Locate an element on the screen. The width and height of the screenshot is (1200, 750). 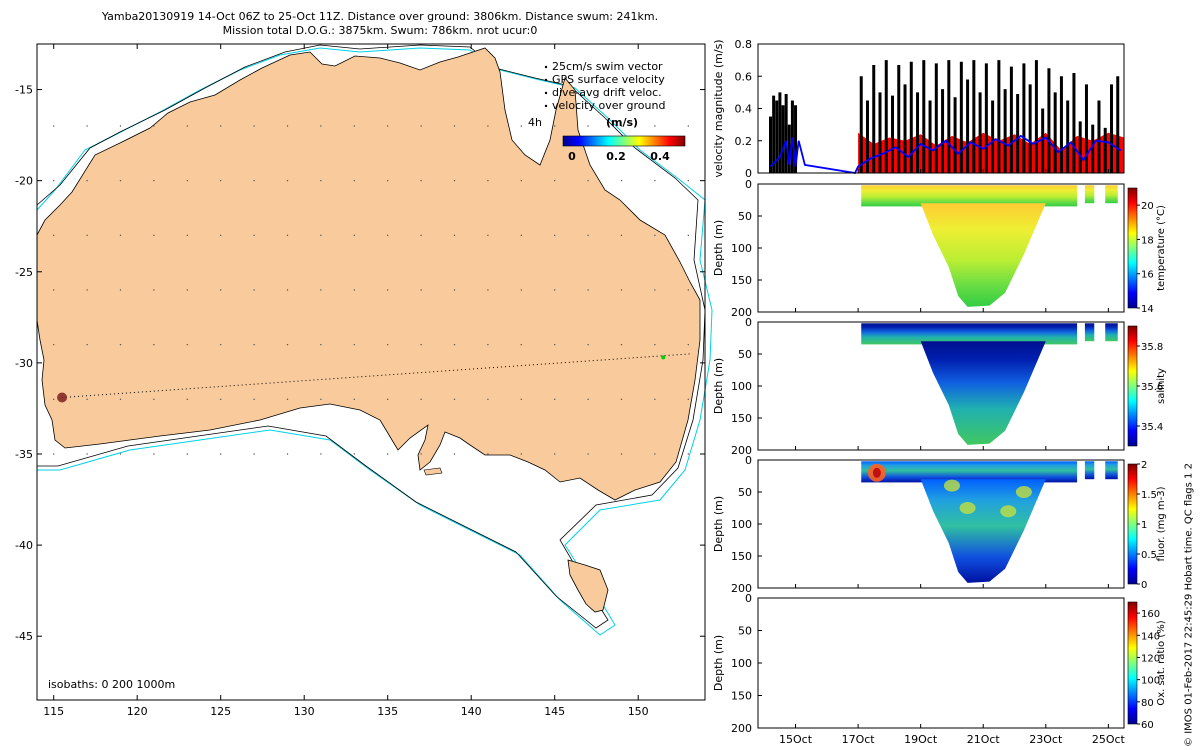
date-tick-label: 25Oct is located at coordinates (1109, 739).